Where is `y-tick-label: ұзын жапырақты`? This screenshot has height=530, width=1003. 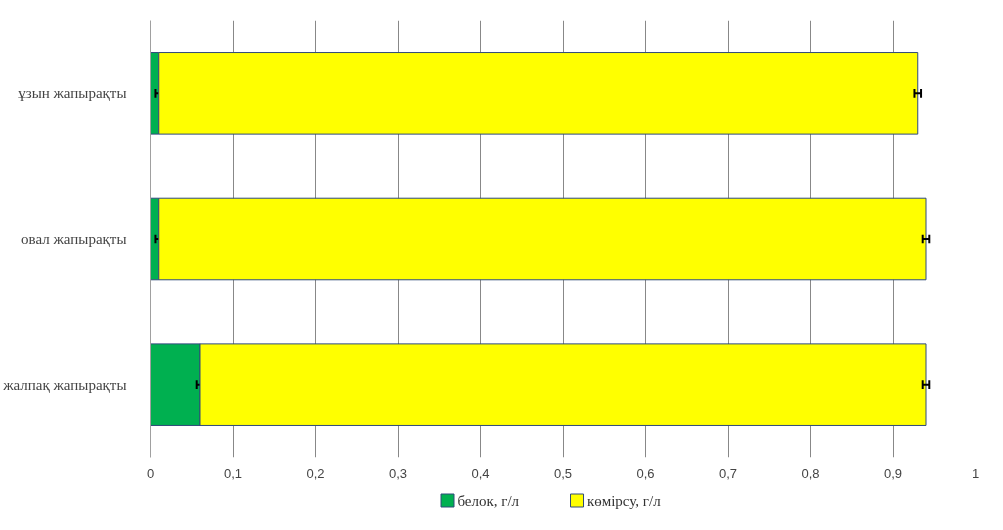
y-tick-label: ұзын жапырақты is located at coordinates (72, 93).